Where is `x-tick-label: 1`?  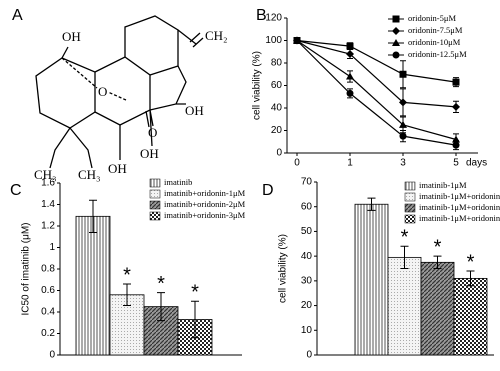
x-tick-label: 1 is located at coordinates (350, 163).